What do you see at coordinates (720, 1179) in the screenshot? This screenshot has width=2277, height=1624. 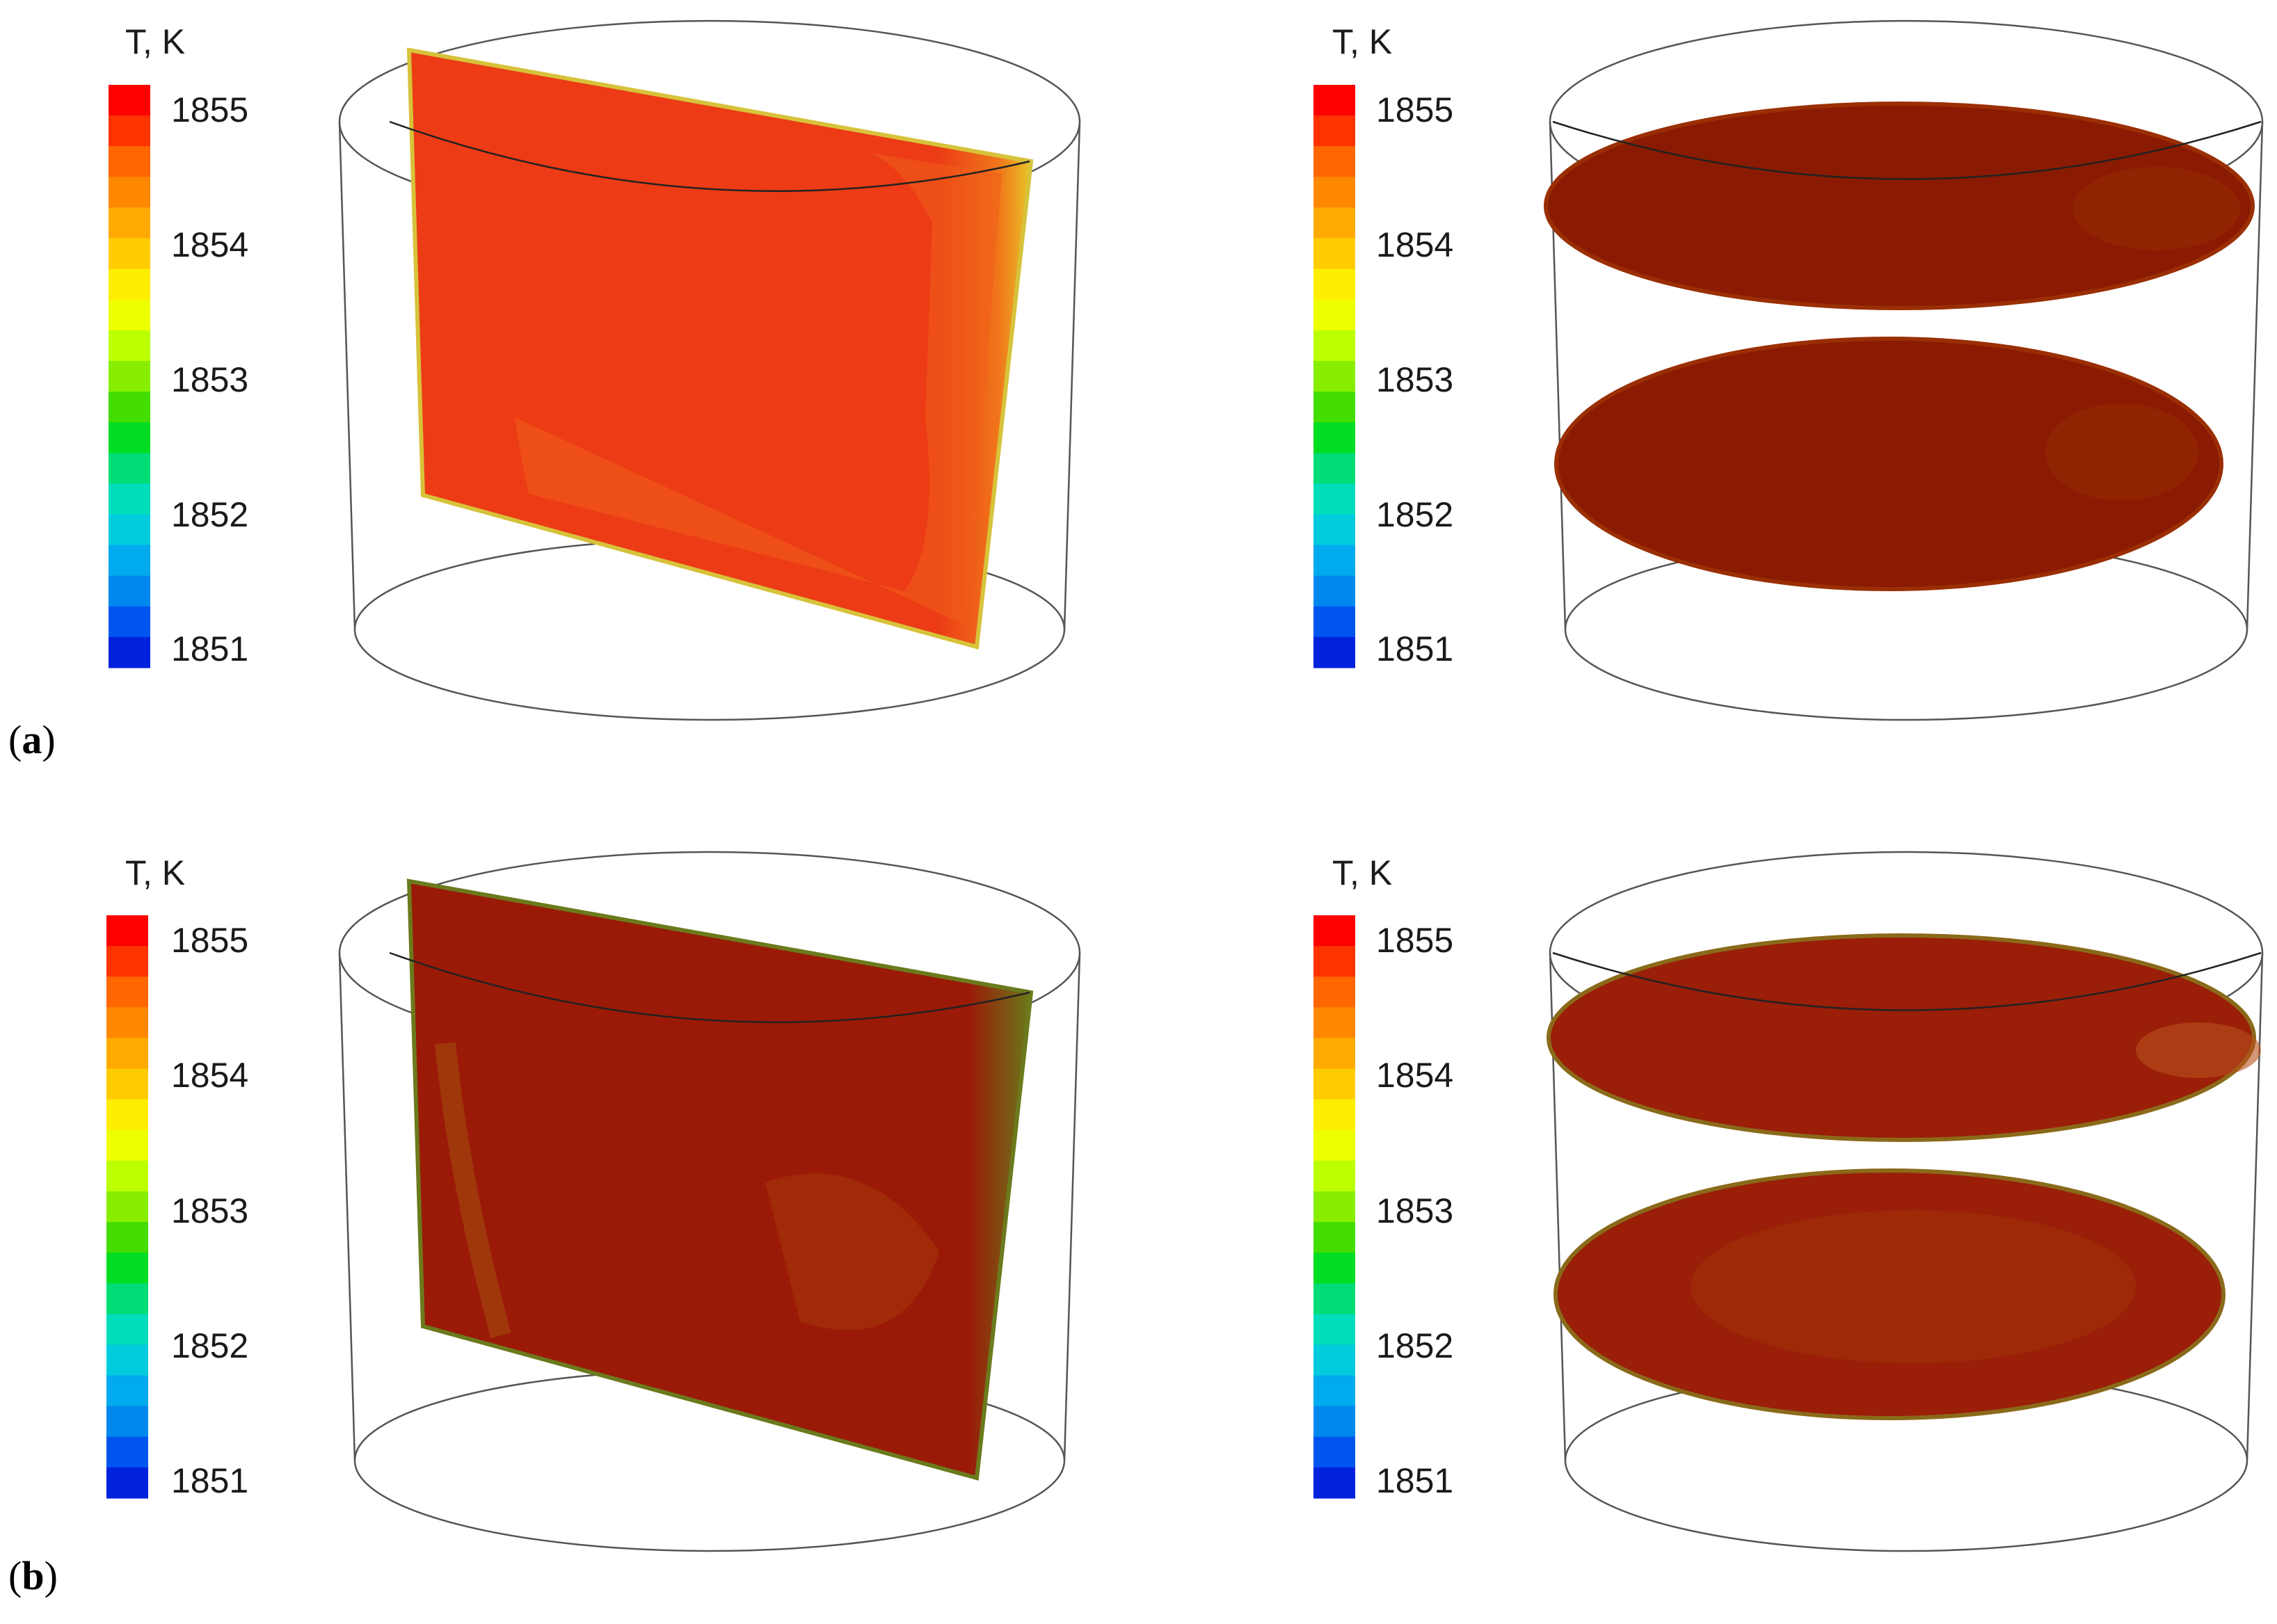 I see `vertical-slice-b` at bounding box center [720, 1179].